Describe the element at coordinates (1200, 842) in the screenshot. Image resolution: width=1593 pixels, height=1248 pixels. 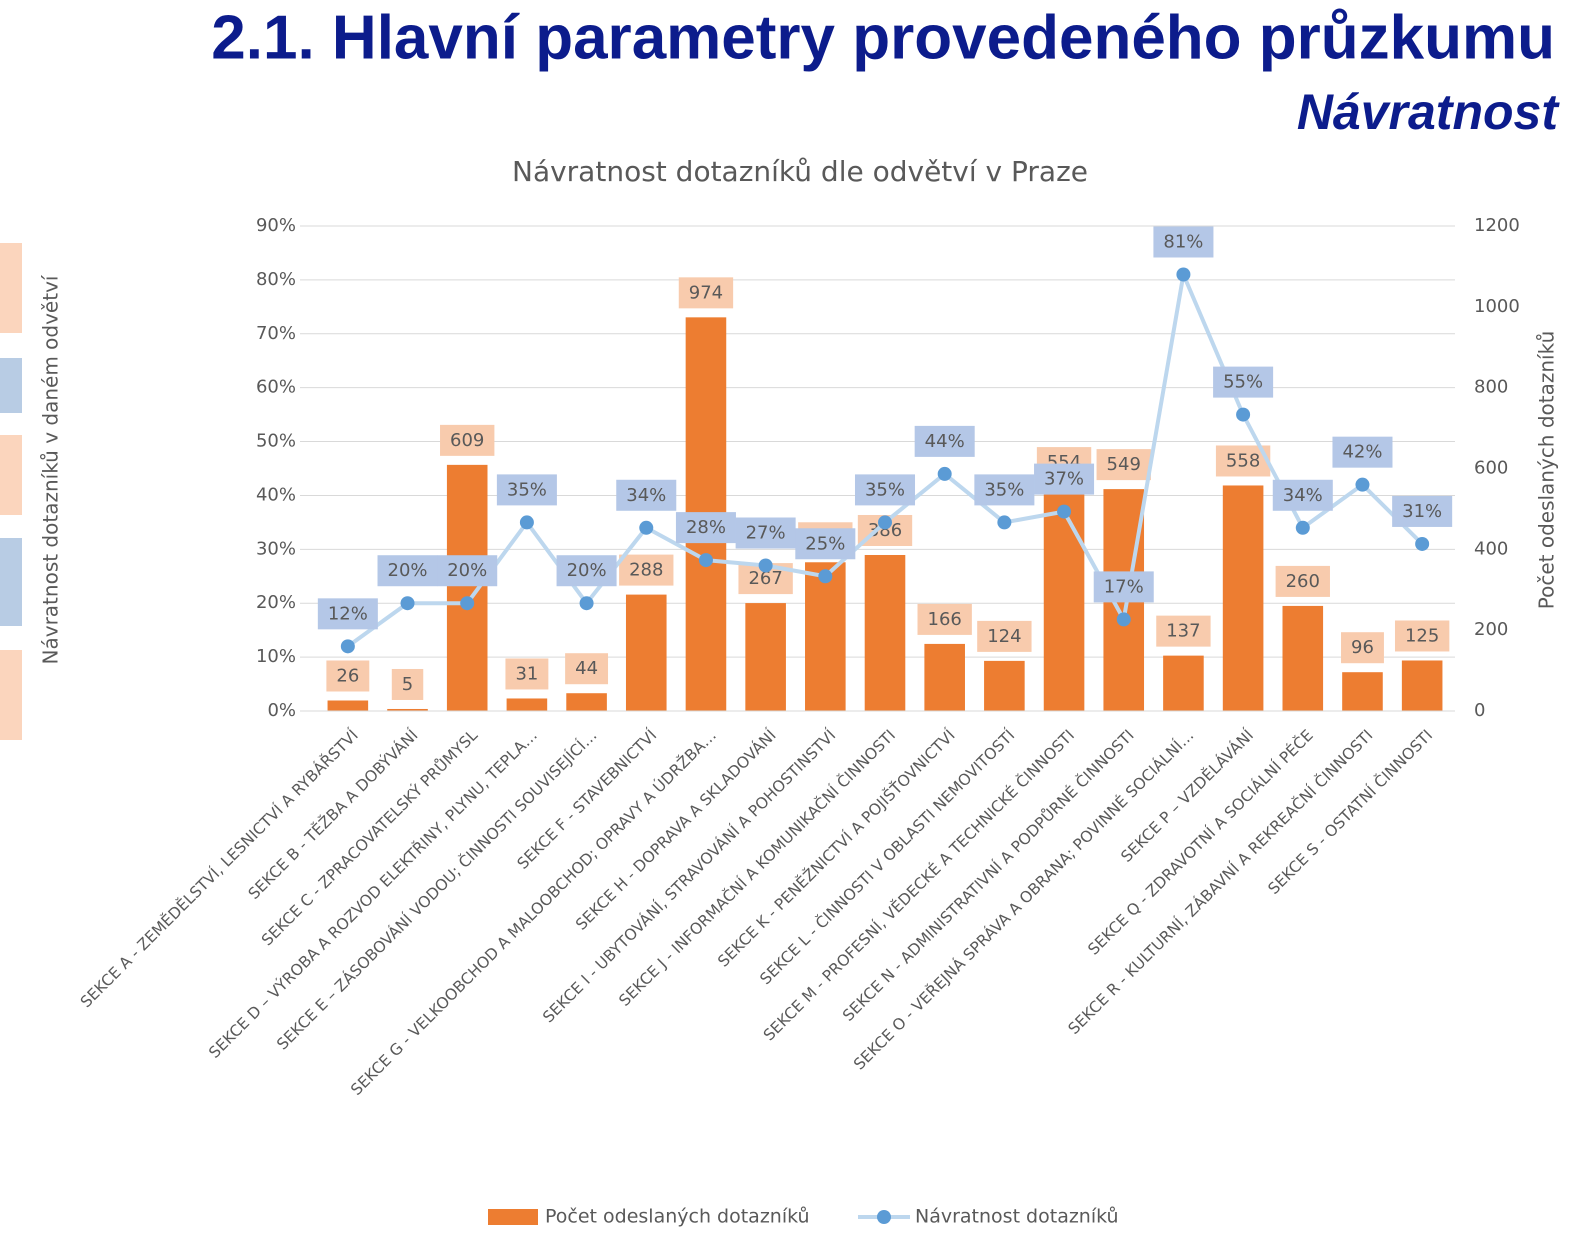
I see `x-tick-label: SEKCE Q - ZDRAVOTNÍ A SOCIÁLNÍ PÉČE` at that location.